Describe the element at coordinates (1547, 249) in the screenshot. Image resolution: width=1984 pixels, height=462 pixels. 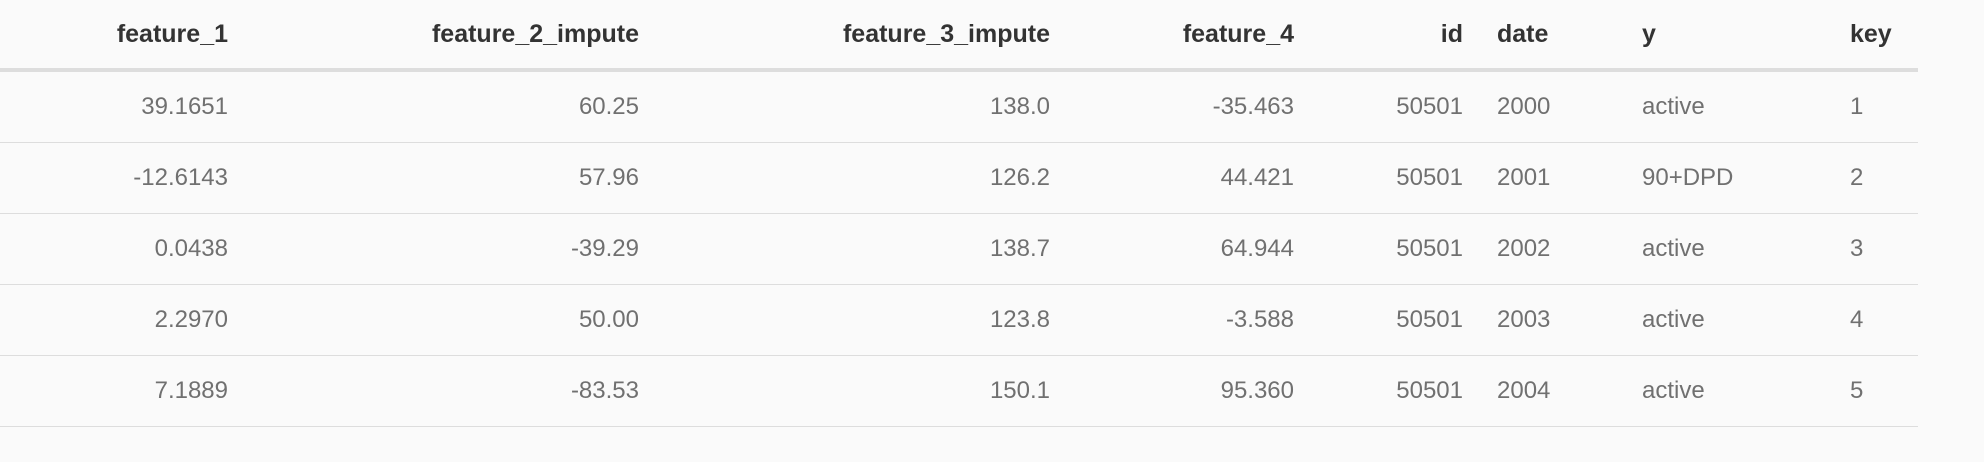
I see `cell-date: 2002` at that location.